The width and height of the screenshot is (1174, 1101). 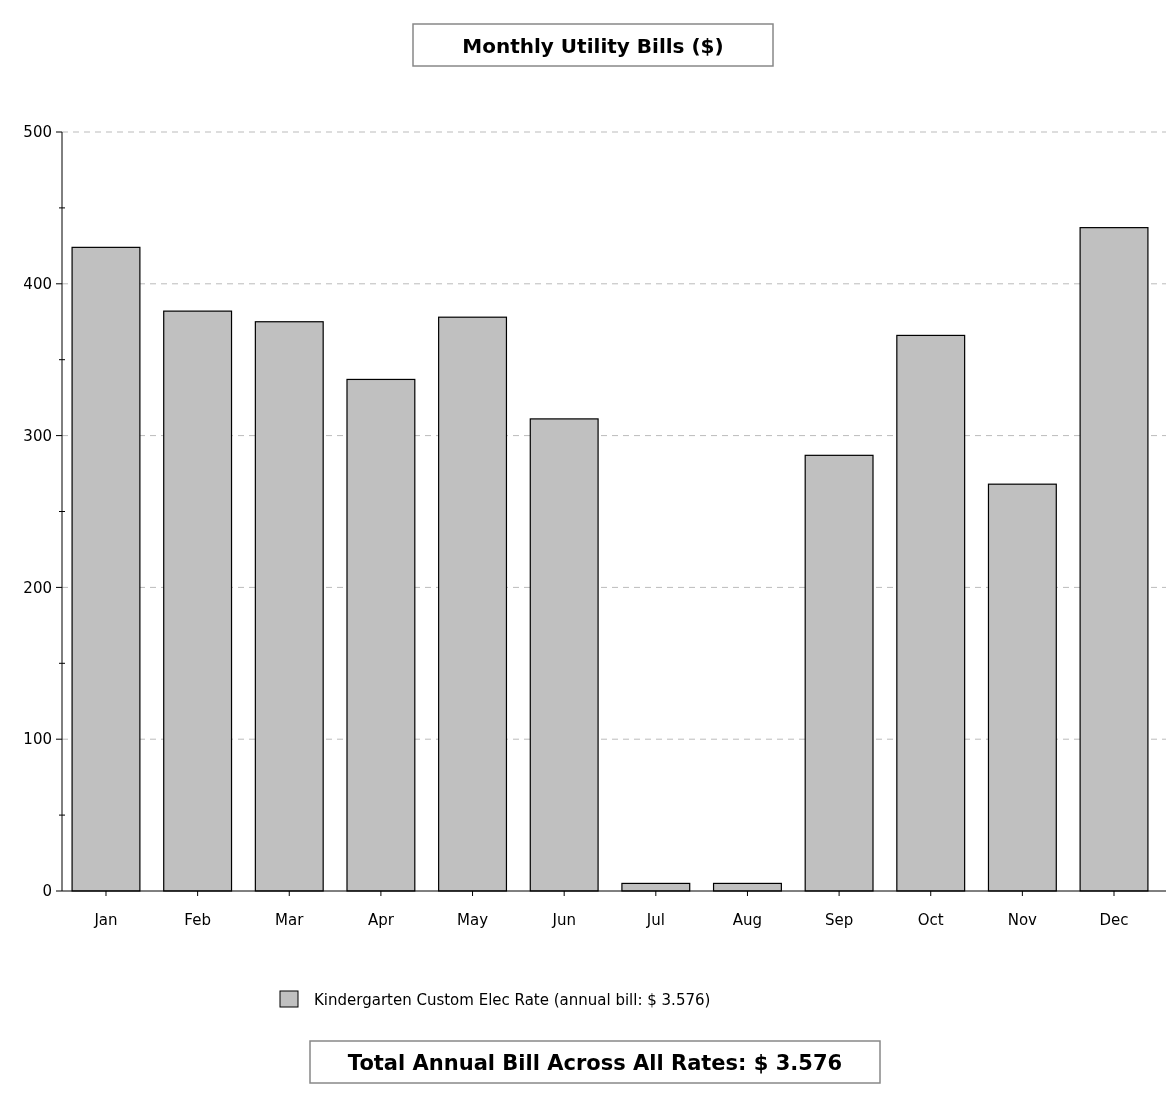 What do you see at coordinates (37, 739) in the screenshot?
I see `y-tick-label: 100` at bounding box center [37, 739].